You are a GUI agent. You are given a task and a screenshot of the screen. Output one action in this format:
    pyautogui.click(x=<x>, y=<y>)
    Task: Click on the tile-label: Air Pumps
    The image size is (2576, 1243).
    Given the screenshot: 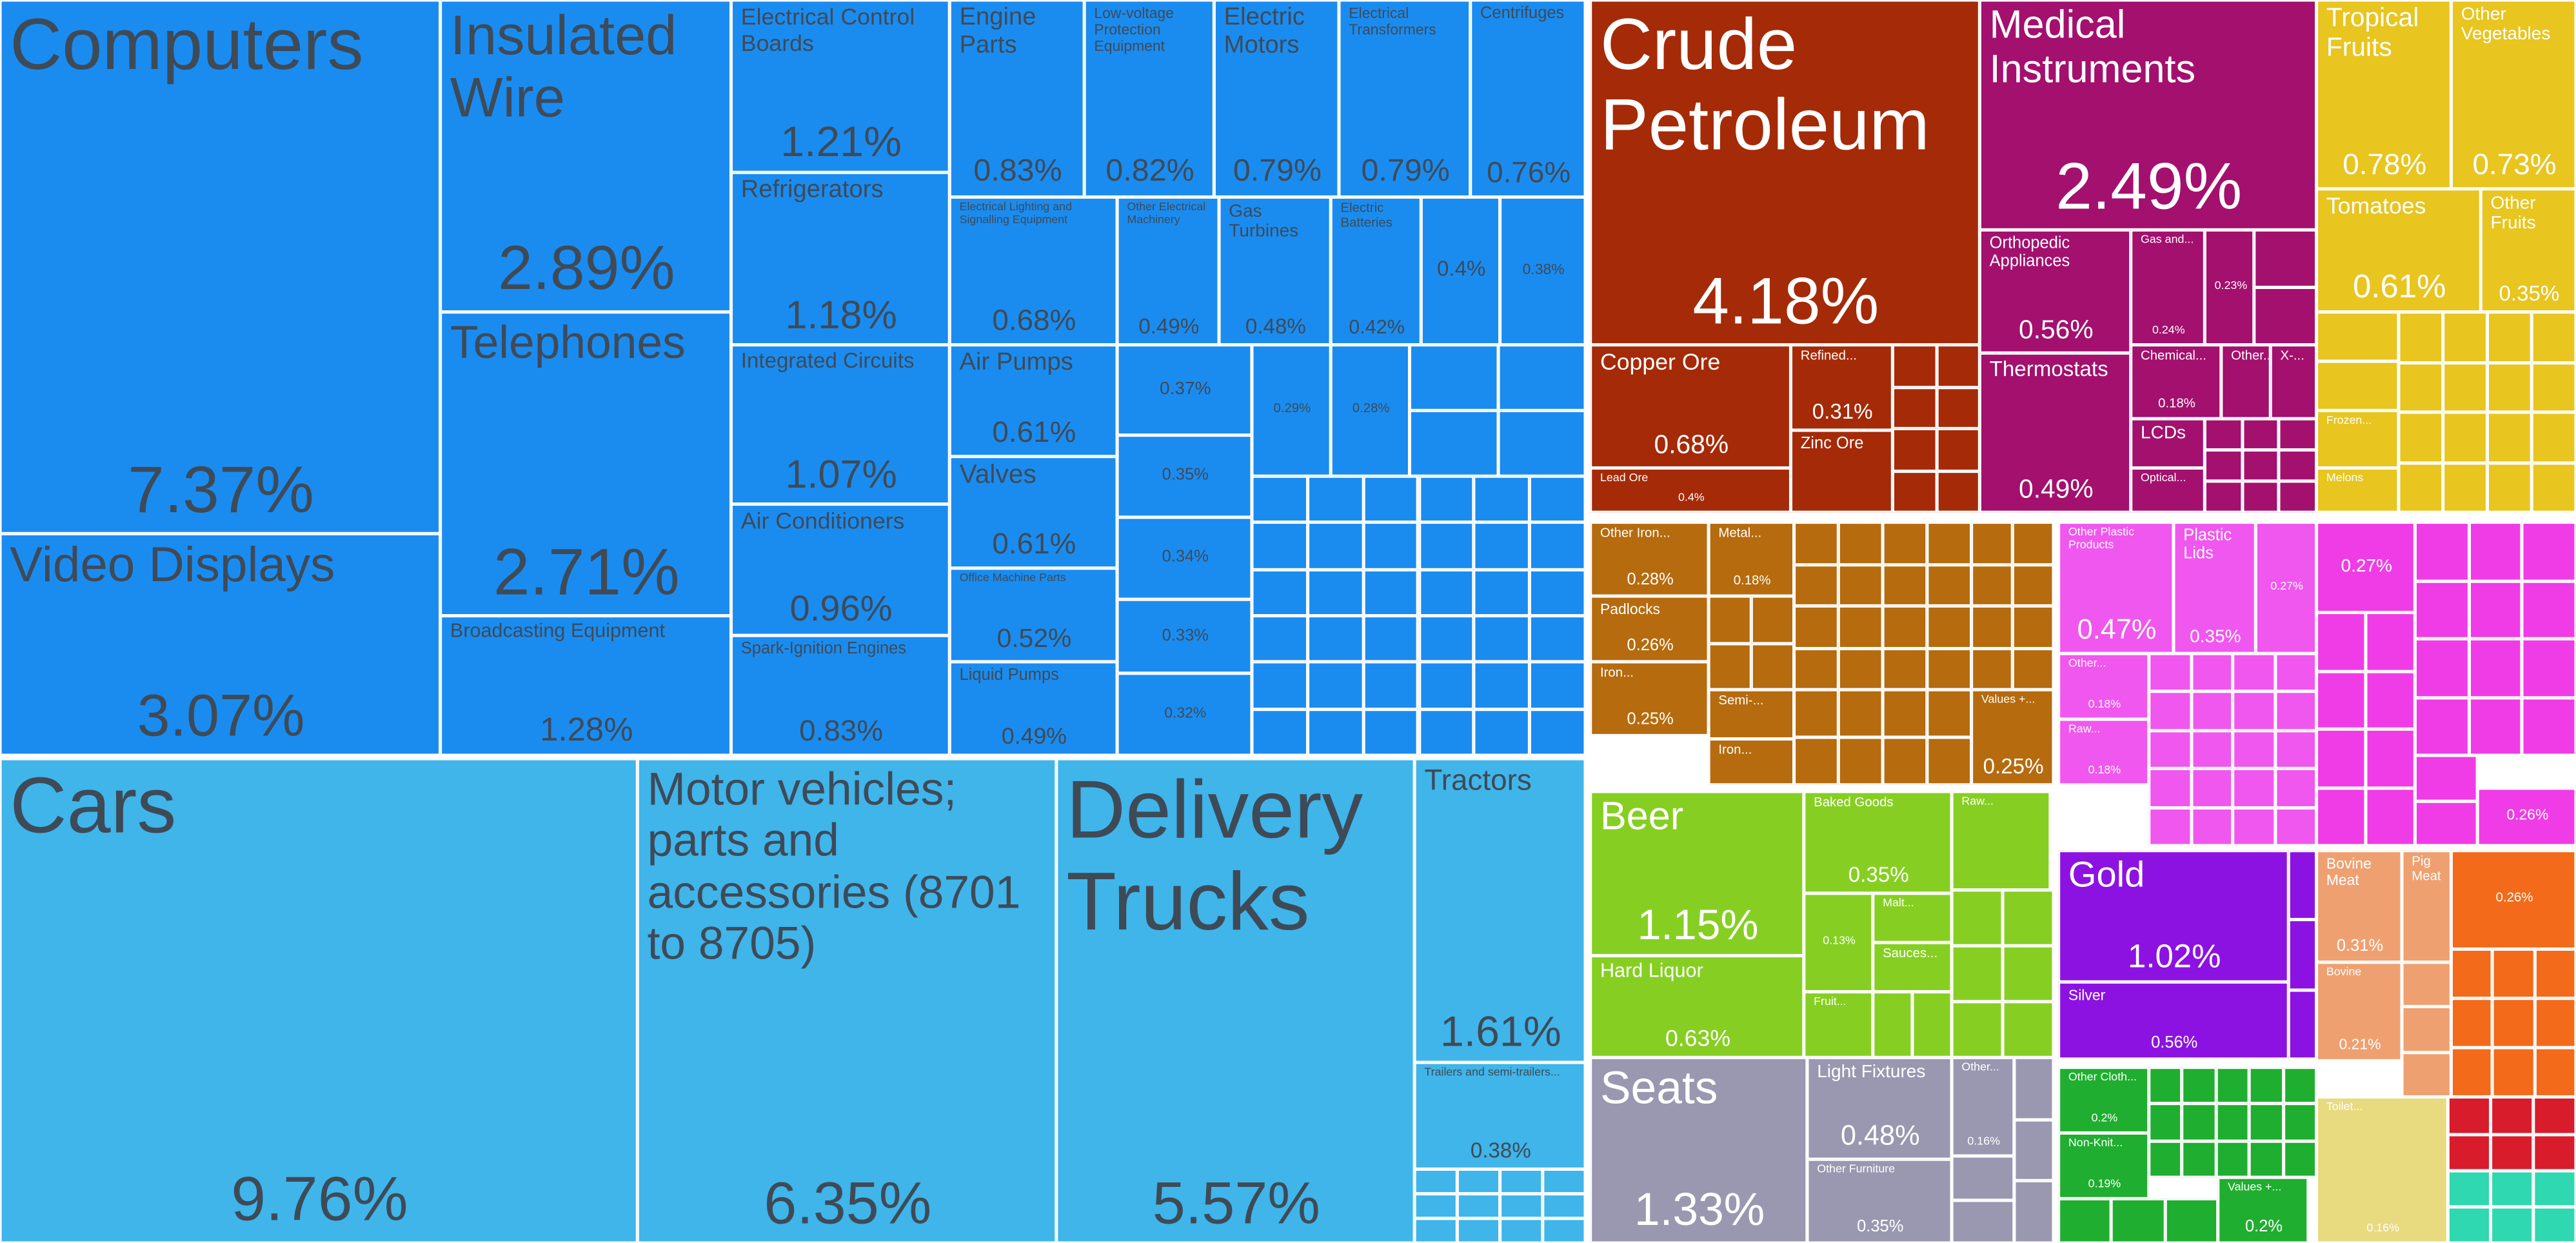 What is the action you would take?
    pyautogui.click(x=1016, y=362)
    